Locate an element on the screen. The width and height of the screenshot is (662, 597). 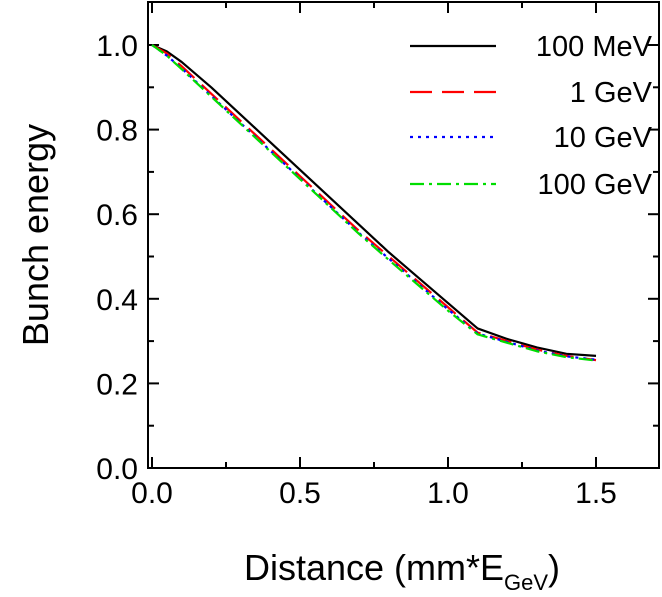
y-tick-label: 0.8 is located at coordinates (117, 131).